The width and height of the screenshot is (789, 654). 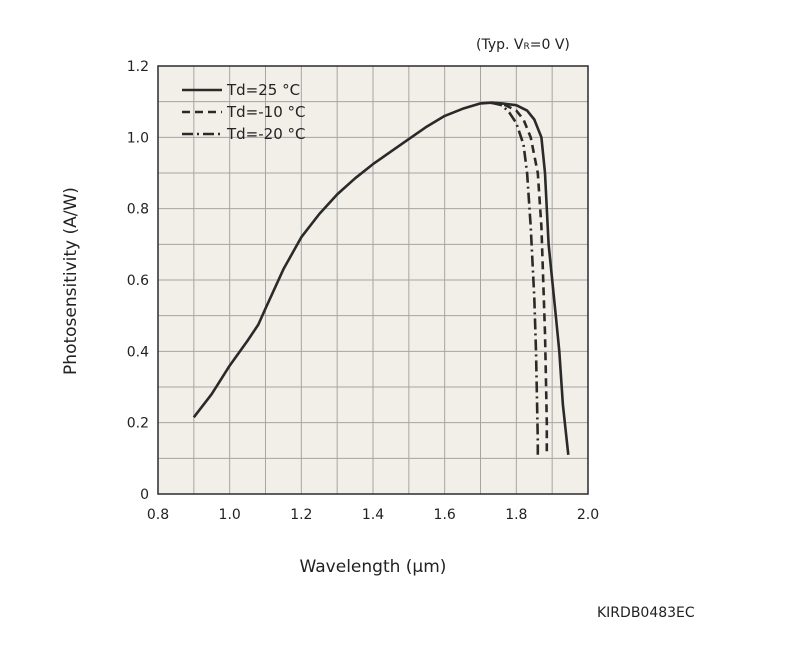 What do you see at coordinates (500, 45) in the screenshot?
I see `conditions-prefix: (Typ. V` at bounding box center [500, 45].